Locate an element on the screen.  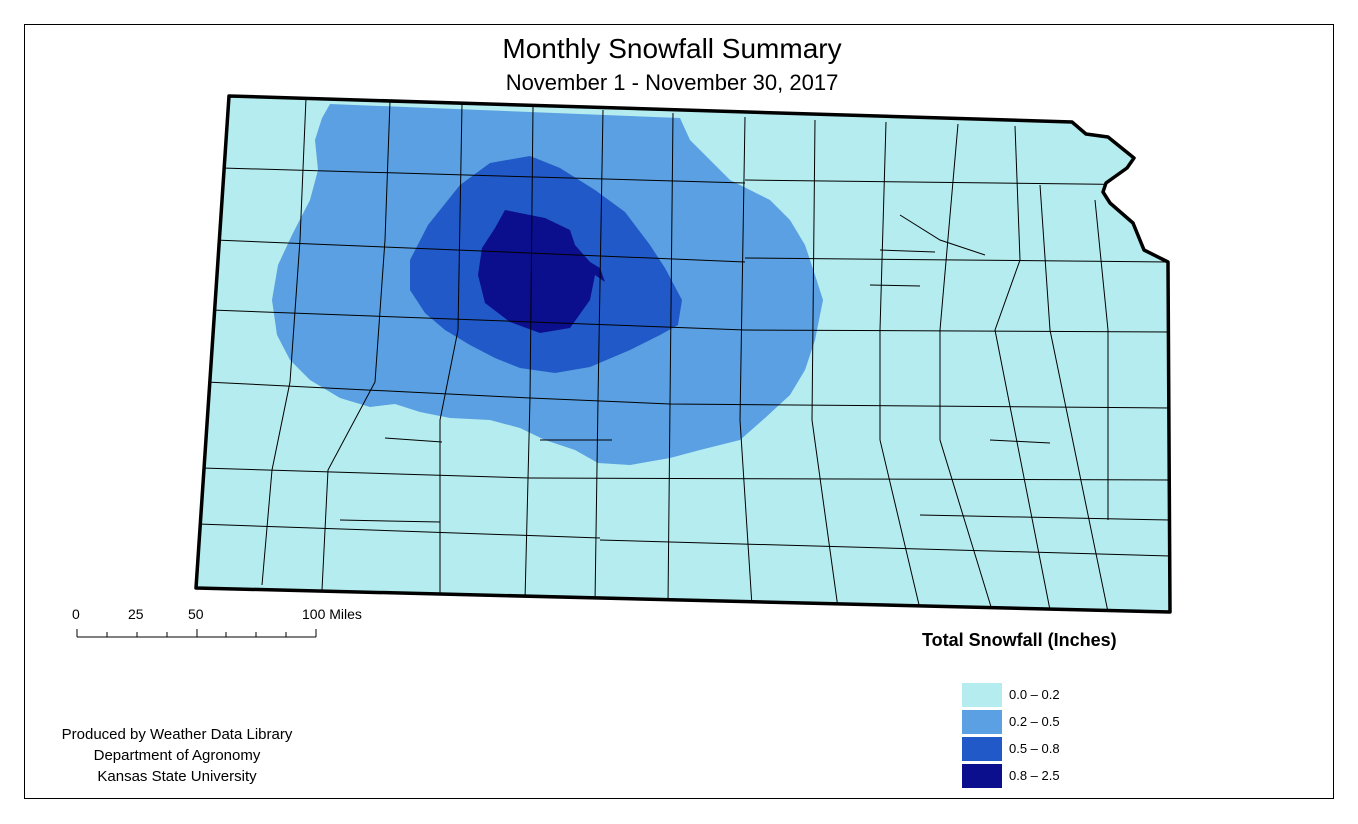
legend-label: 0.5 – 0.8 is located at coordinates (1034, 748).